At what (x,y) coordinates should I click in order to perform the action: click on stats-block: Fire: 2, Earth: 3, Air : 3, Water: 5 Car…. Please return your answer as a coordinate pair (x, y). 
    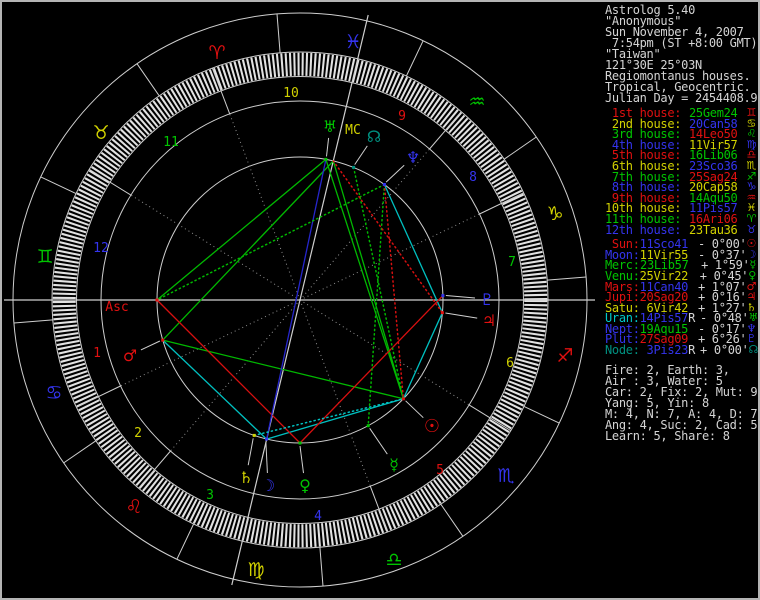
    Looking at the image, I should click on (680, 402).